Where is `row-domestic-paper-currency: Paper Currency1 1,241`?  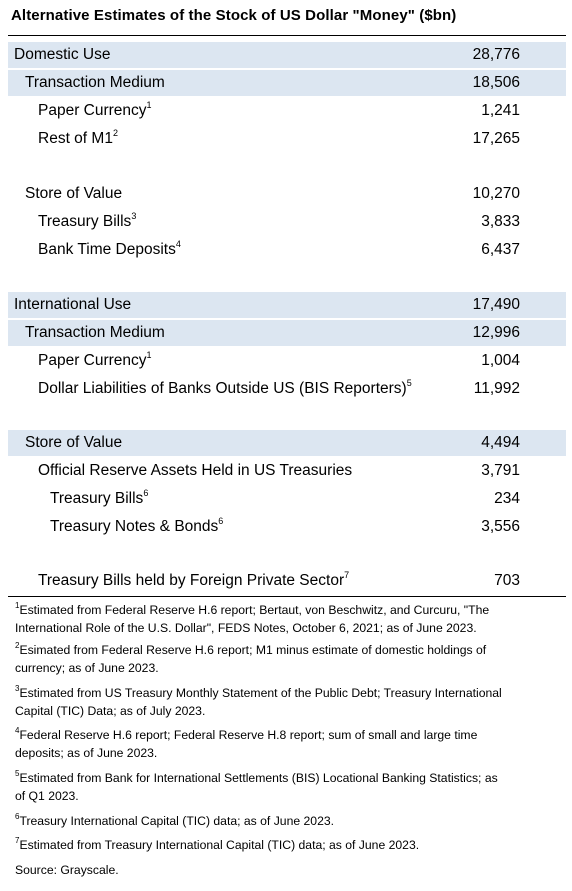
row-domestic-paper-currency: Paper Currency1 1,241 is located at coordinates (287, 111).